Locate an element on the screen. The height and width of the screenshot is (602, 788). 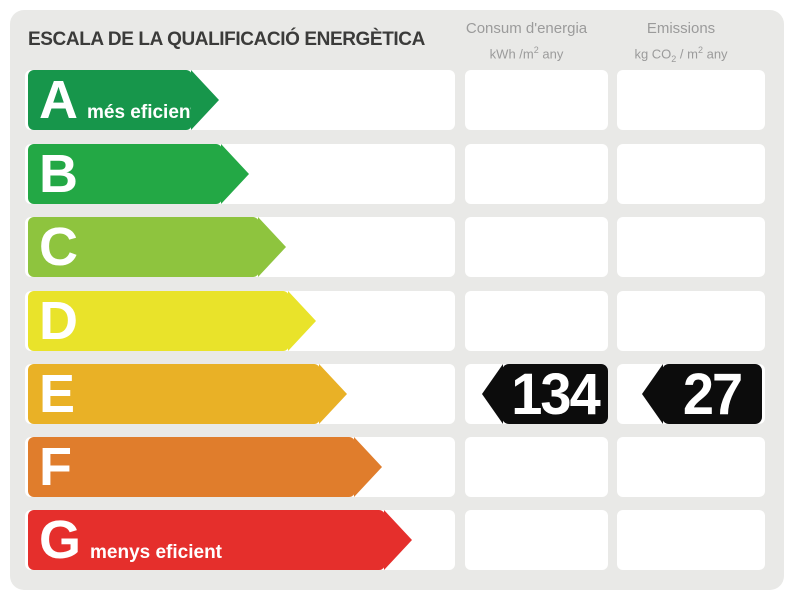
emissions-header-unit: kg CO2 / m2 any is located at coordinates (681, 54).